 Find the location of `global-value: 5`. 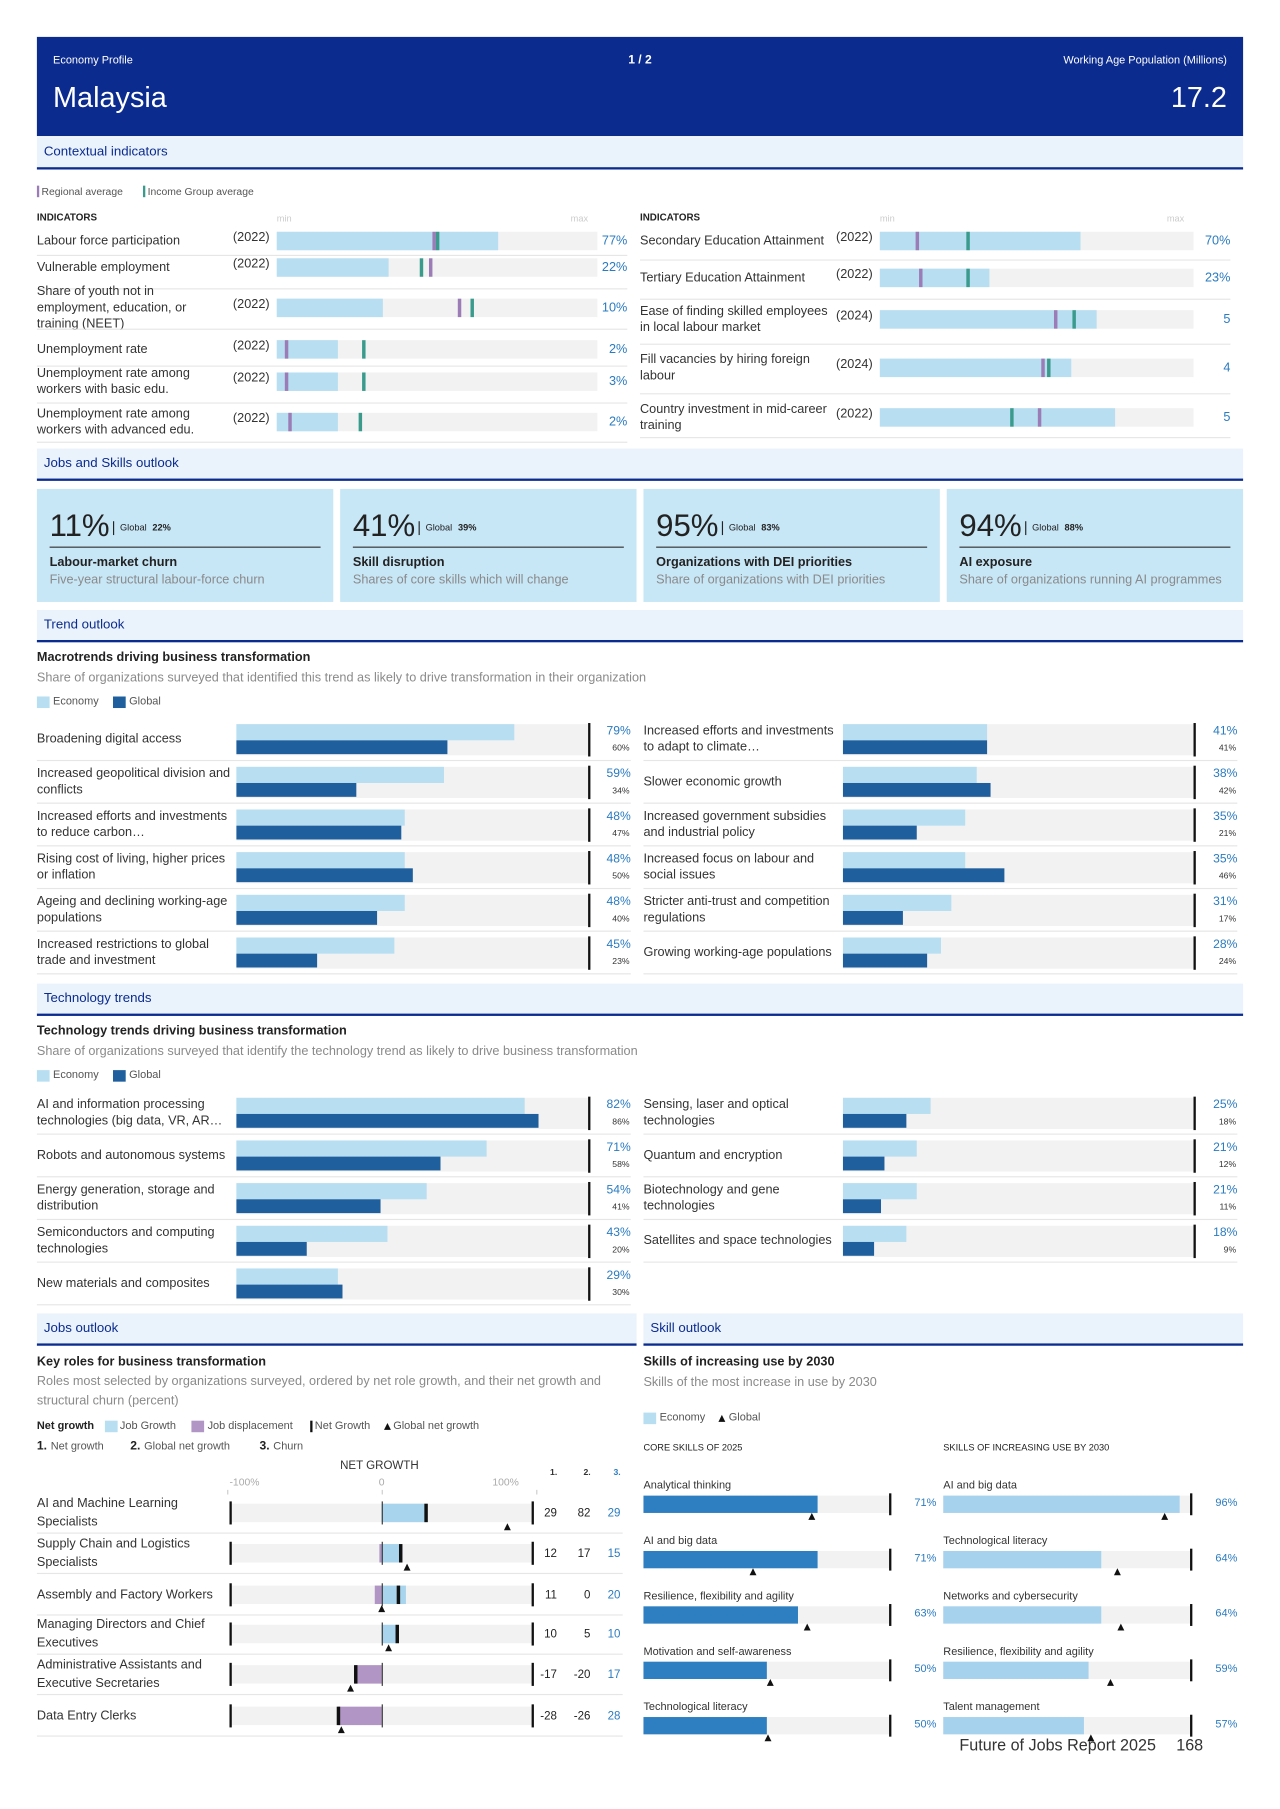

global-value: 5 is located at coordinates (587, 1634).